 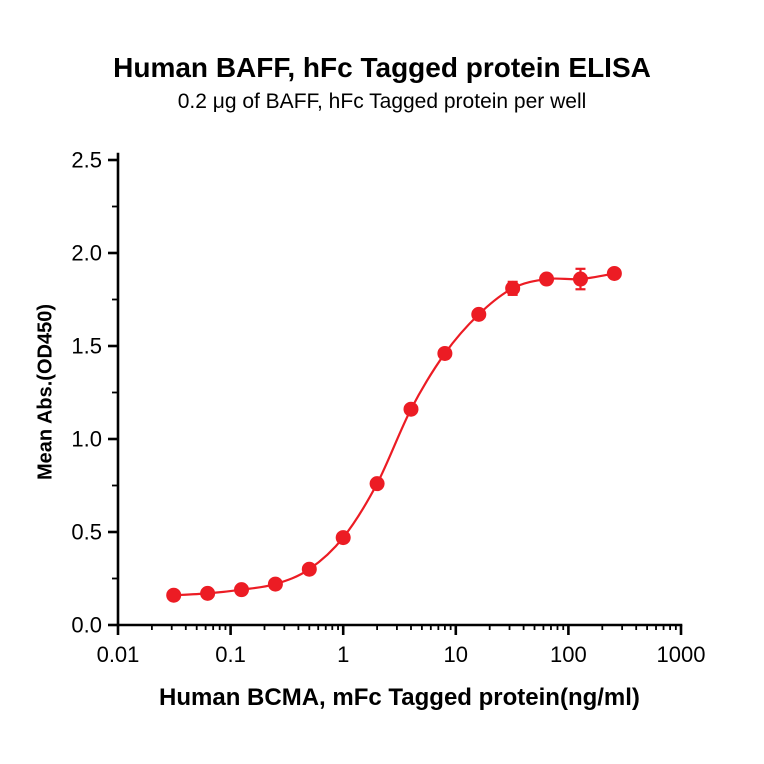 What do you see at coordinates (382, 67) in the screenshot?
I see `chart-title: Human BAFF, hFc Tagged protein ELISA` at bounding box center [382, 67].